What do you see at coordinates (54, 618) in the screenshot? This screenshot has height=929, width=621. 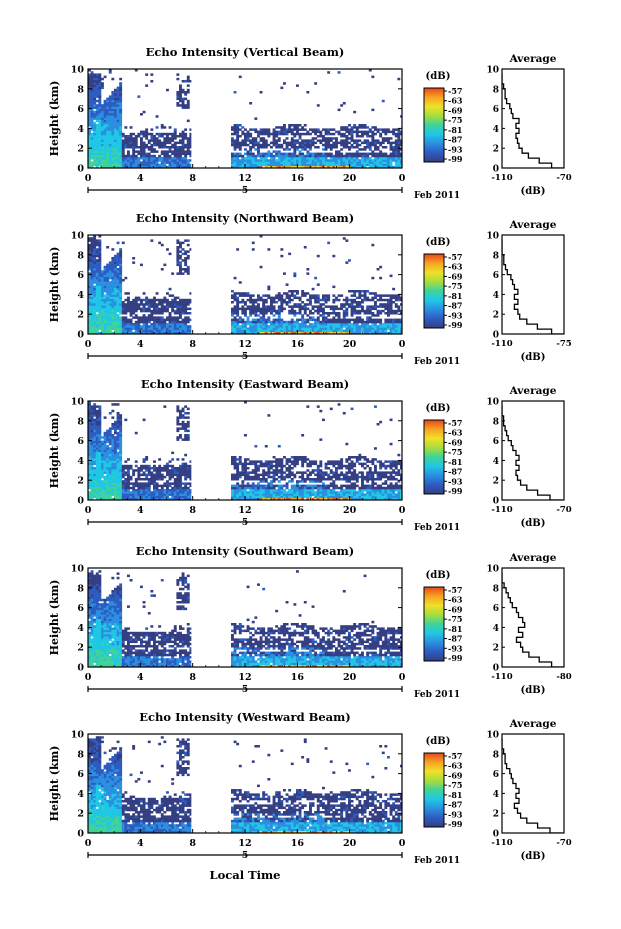 I see `y-axis-label: Height (km)` at bounding box center [54, 618].